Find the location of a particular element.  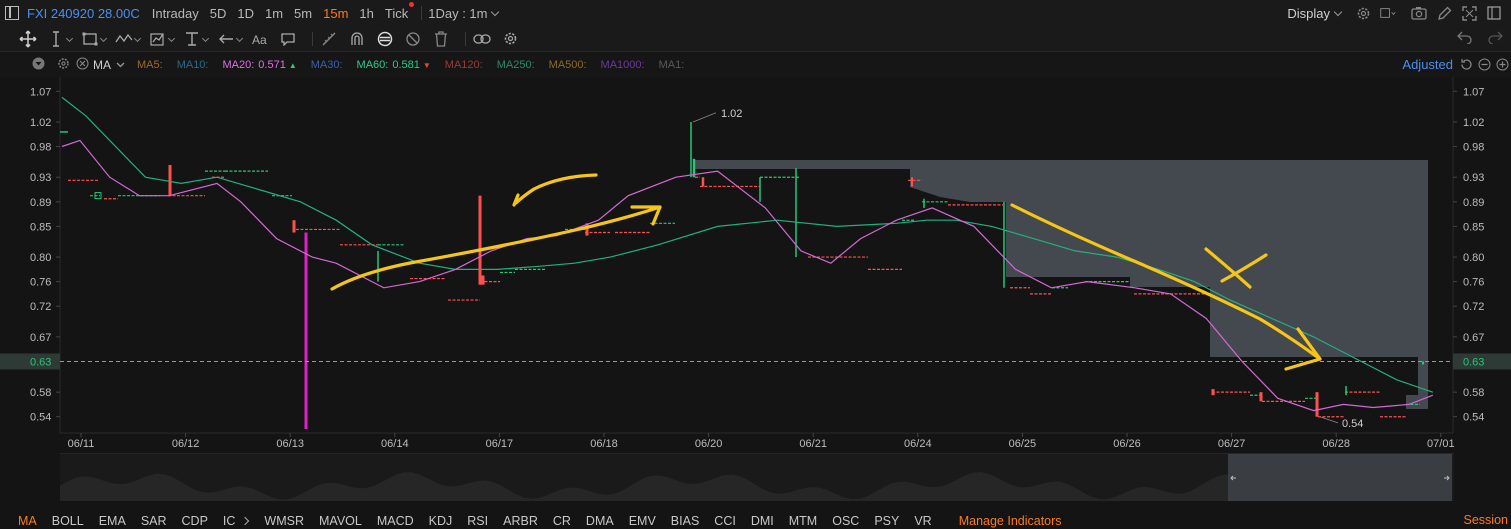

timeframe-tick: Tick is located at coordinates (399, 11).